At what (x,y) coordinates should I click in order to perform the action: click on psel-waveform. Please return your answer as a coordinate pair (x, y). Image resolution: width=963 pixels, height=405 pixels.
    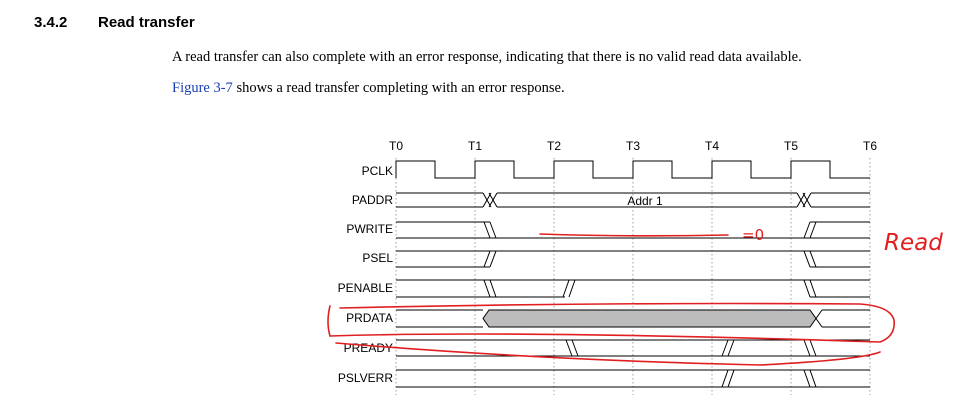
    Looking at the image, I should click on (633, 259).